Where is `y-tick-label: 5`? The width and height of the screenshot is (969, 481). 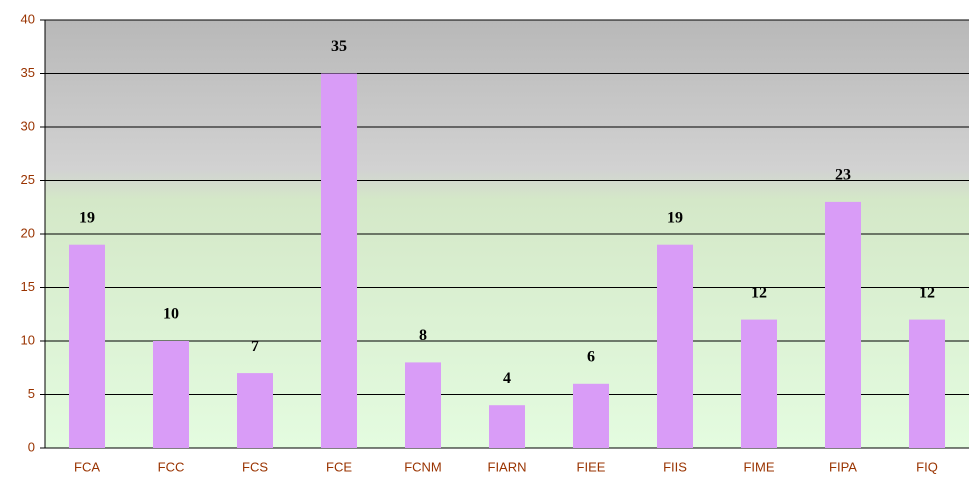 y-tick-label: 5 is located at coordinates (31, 393).